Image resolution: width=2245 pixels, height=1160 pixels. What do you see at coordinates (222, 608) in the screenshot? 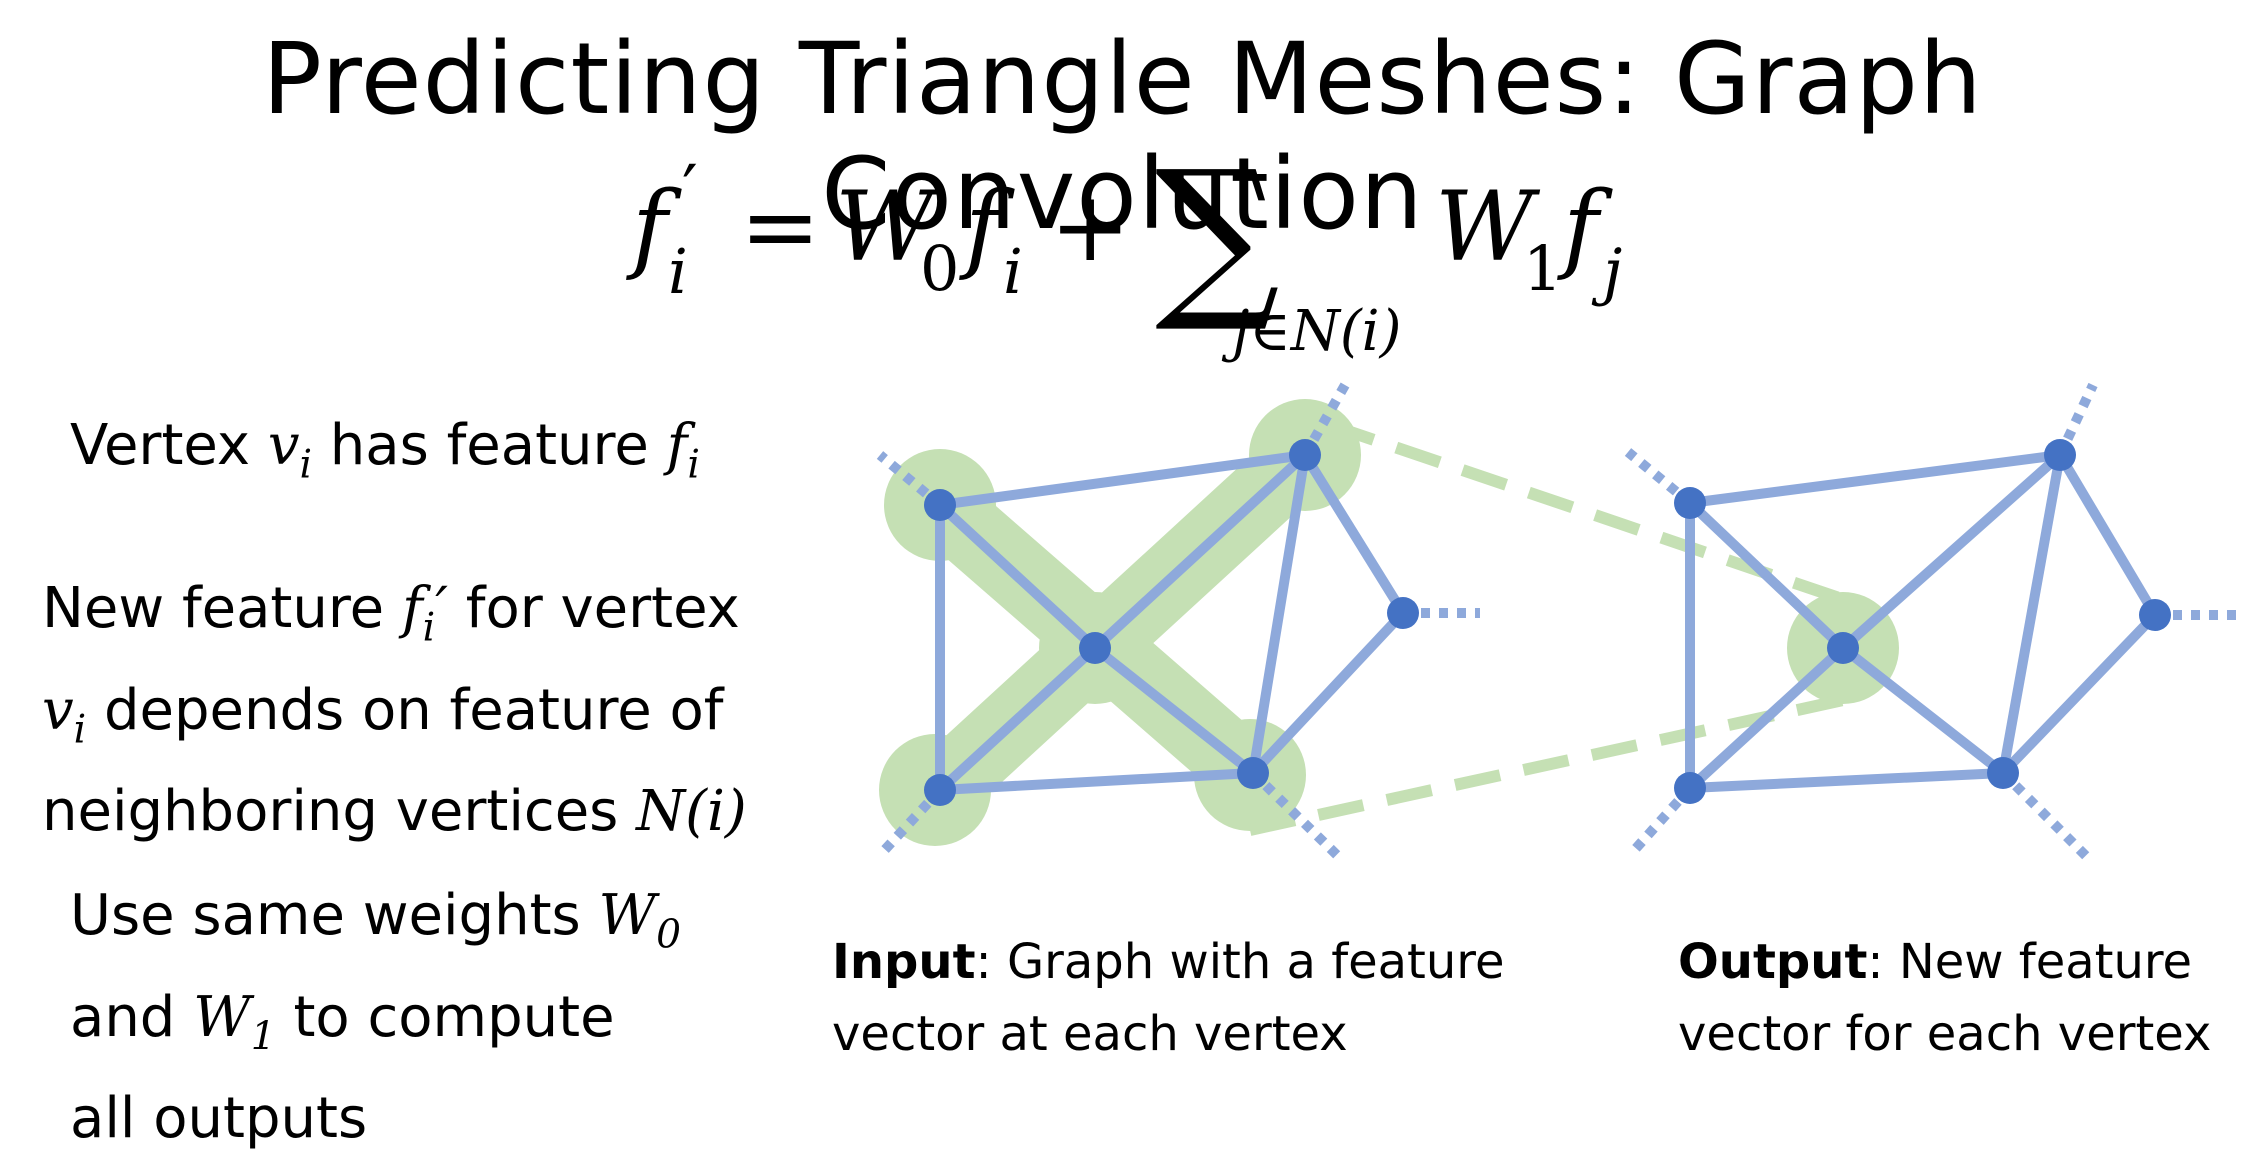
I see `text-segment: New feature` at bounding box center [222, 608].